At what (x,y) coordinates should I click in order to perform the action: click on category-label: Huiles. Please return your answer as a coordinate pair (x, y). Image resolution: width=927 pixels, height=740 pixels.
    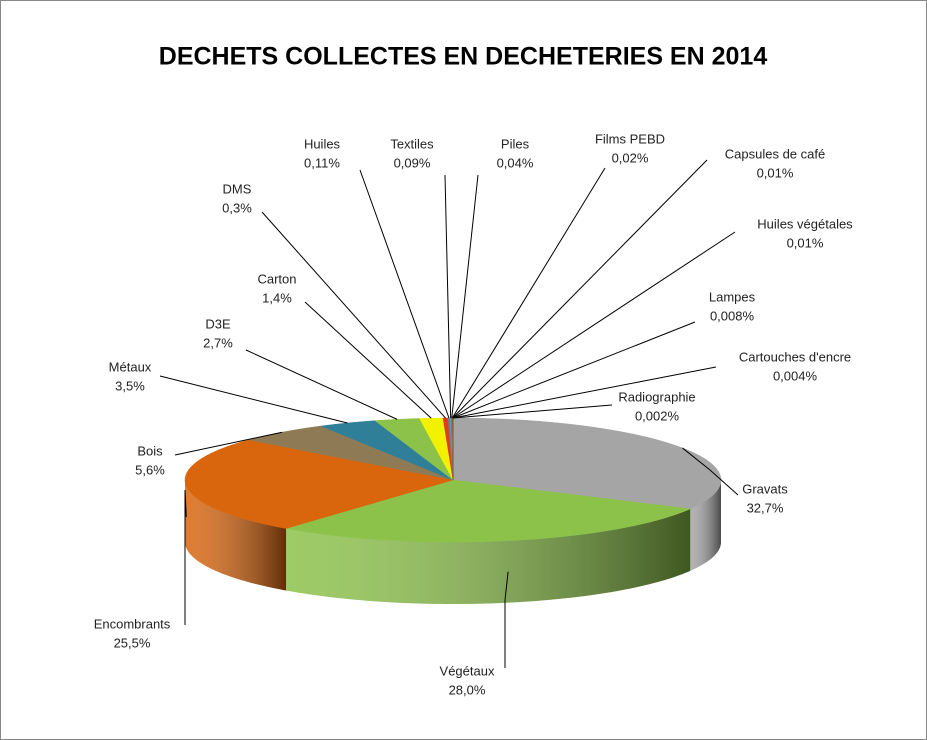
    Looking at the image, I should click on (322, 143).